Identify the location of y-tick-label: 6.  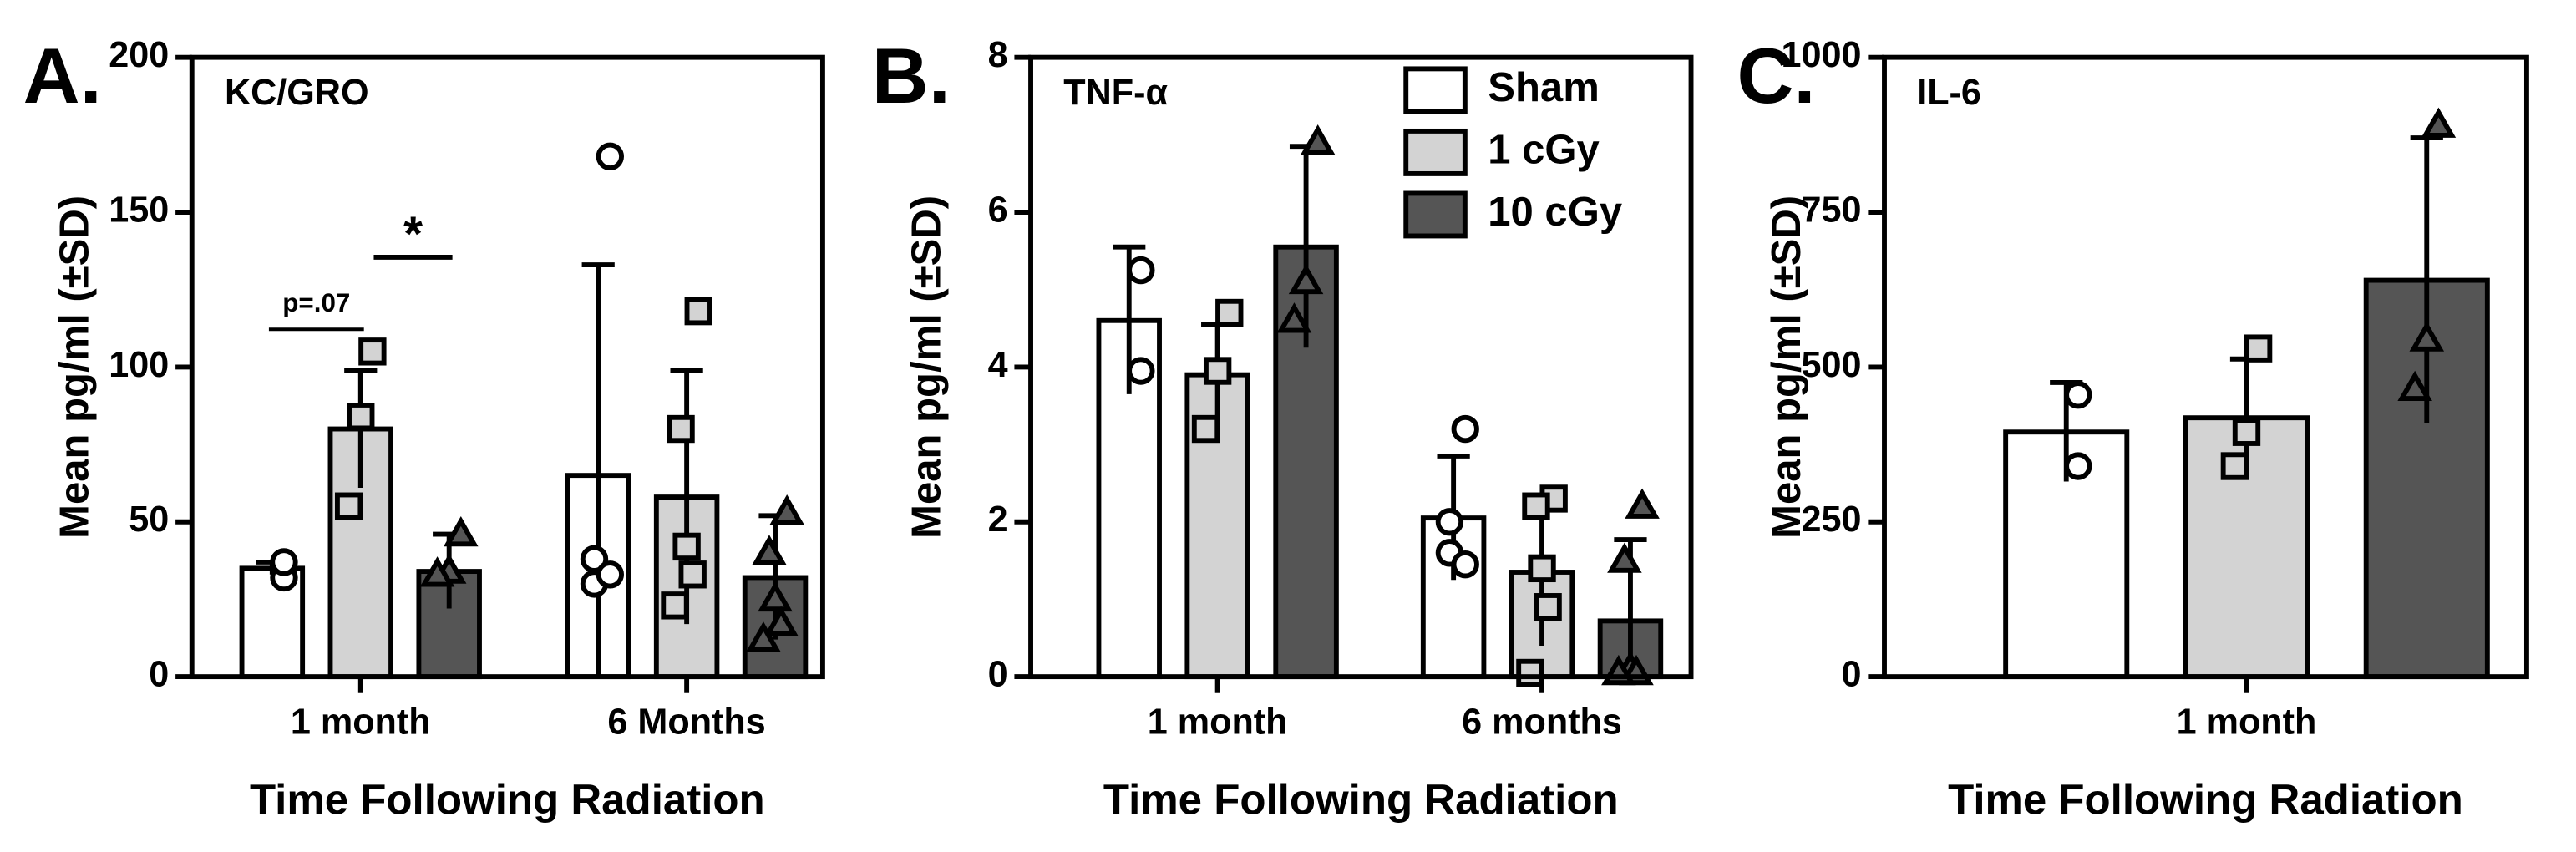
(998, 210).